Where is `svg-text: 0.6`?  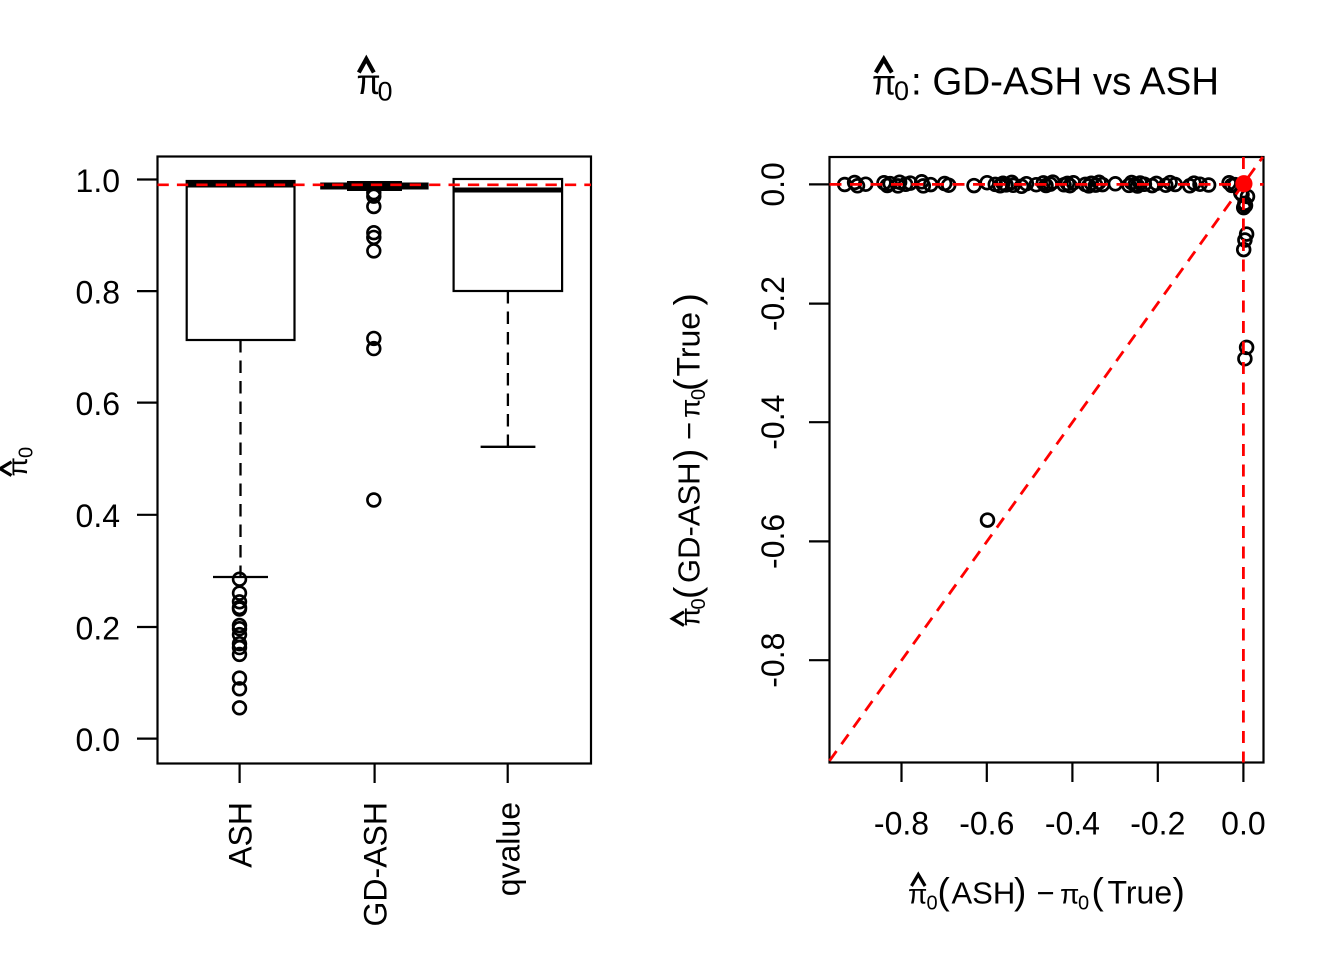 svg-text: 0.6 is located at coordinates (98, 404).